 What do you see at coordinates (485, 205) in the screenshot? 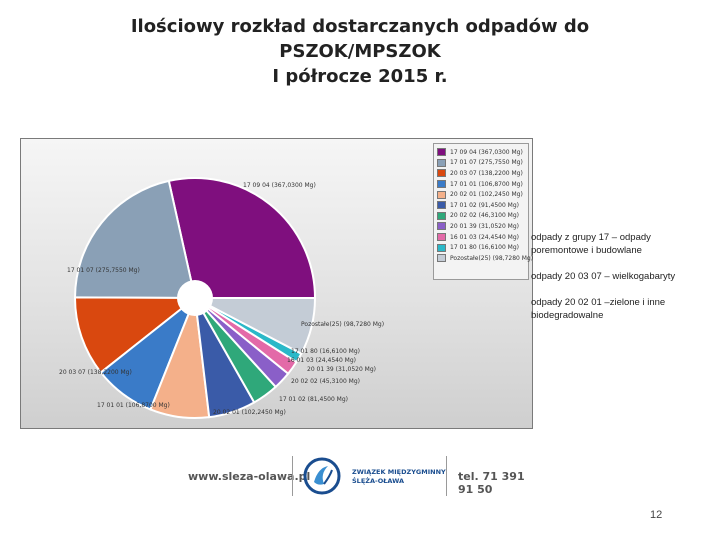
I see `legend-label: 17 01 02 (91,4500 Mg)` at bounding box center [485, 205].